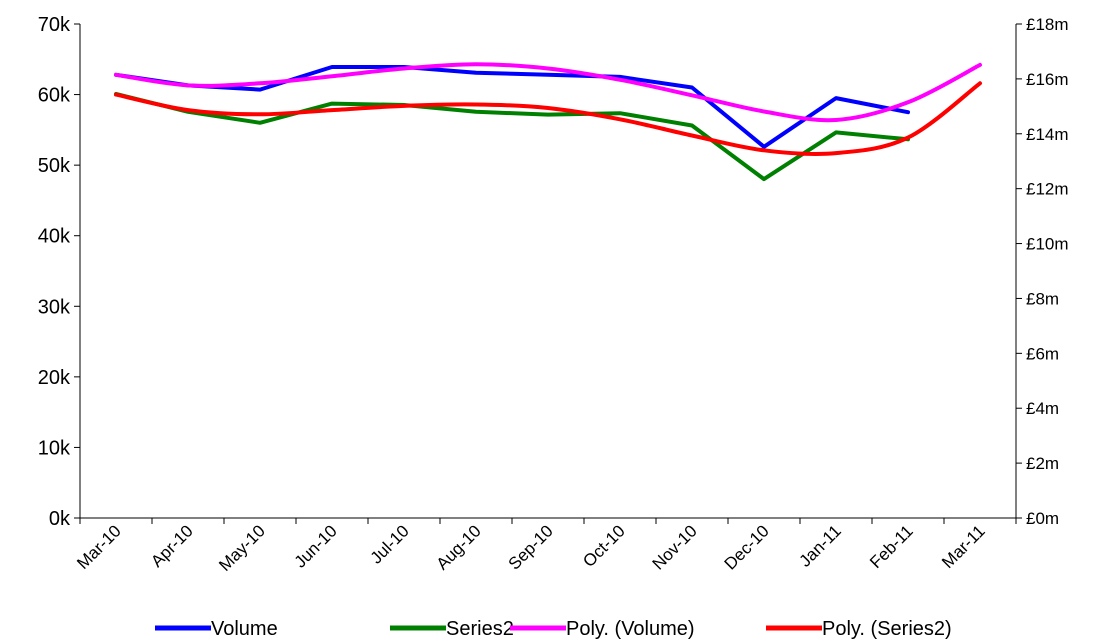  I want to click on x-tick-label: Oct-10, so click(604, 546).